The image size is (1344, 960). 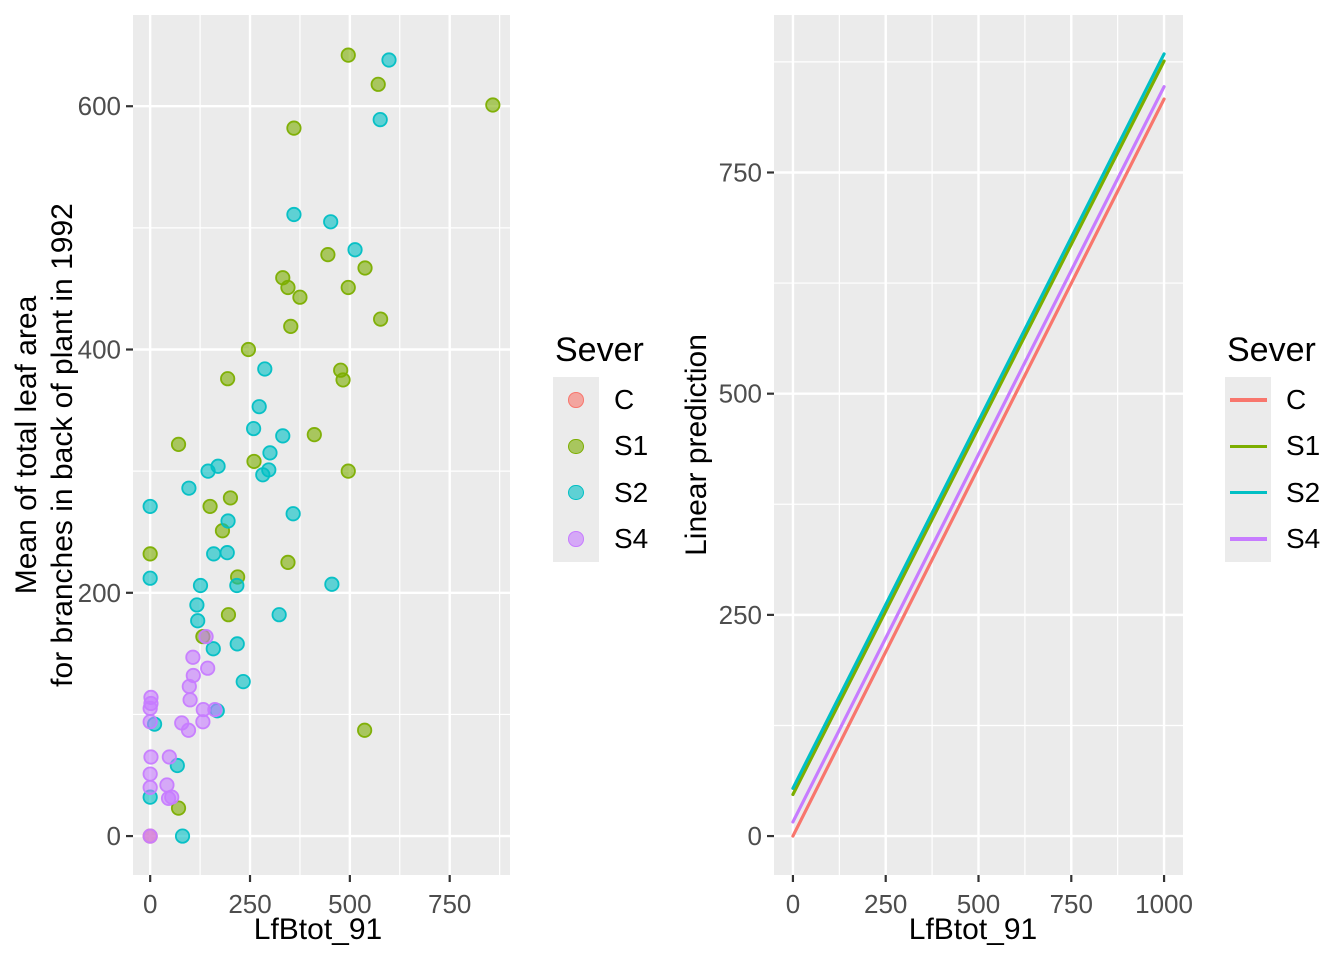 I want to click on line-legend: Sever C S1 S2 S4, so click(x=1273, y=447).